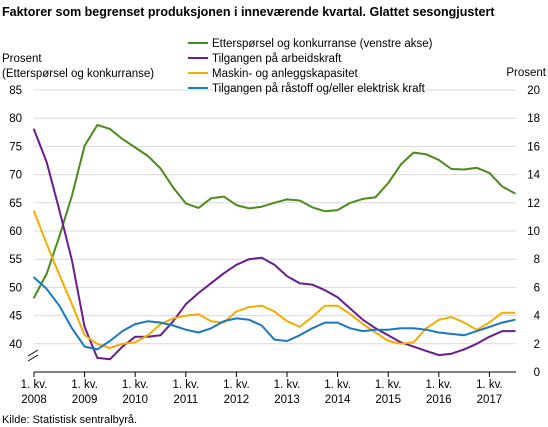 Image resolution: width=548 pixels, height=427 pixels. I want to click on left-tick-label: 45, so click(15, 317).